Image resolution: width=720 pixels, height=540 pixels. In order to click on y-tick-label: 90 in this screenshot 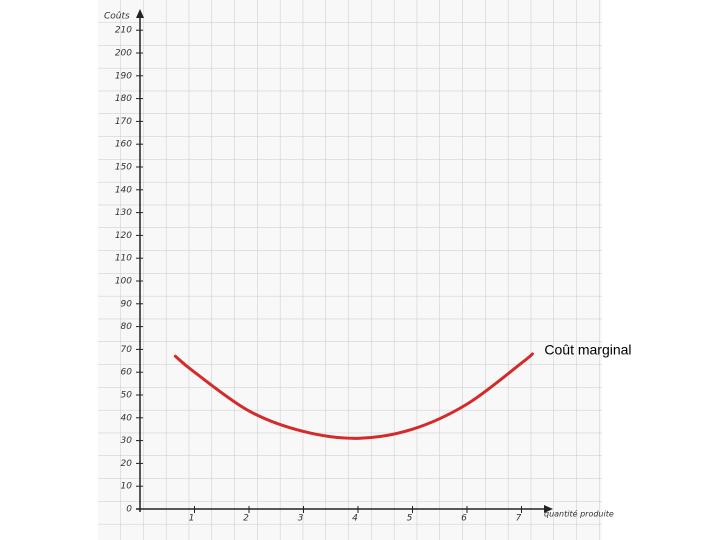, I will do `click(127, 304)`.